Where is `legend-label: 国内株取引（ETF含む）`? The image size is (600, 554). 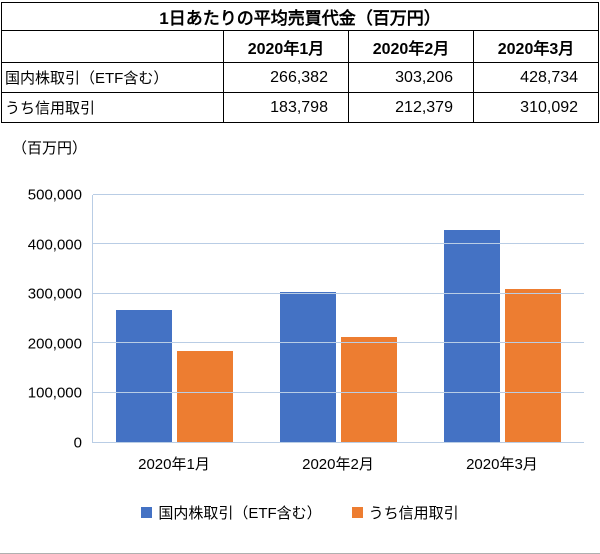 legend-label: 国内株取引（ETF含む） is located at coordinates (240, 513).